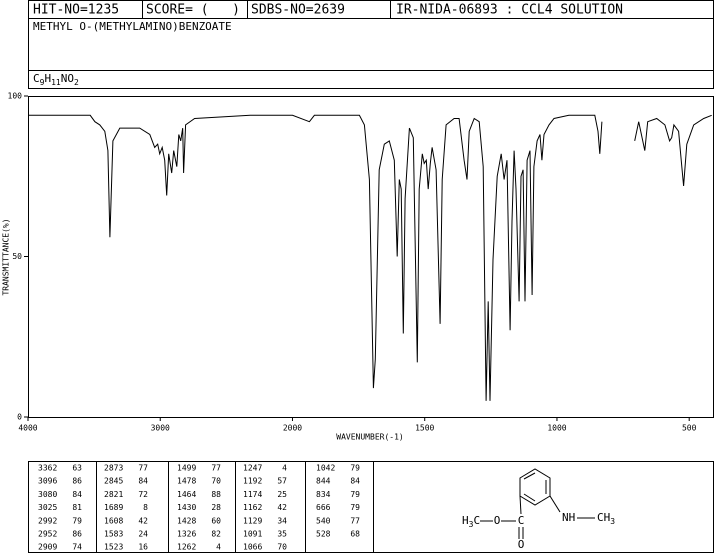  I want to click on y-tick-label: 50, so click(17, 256).